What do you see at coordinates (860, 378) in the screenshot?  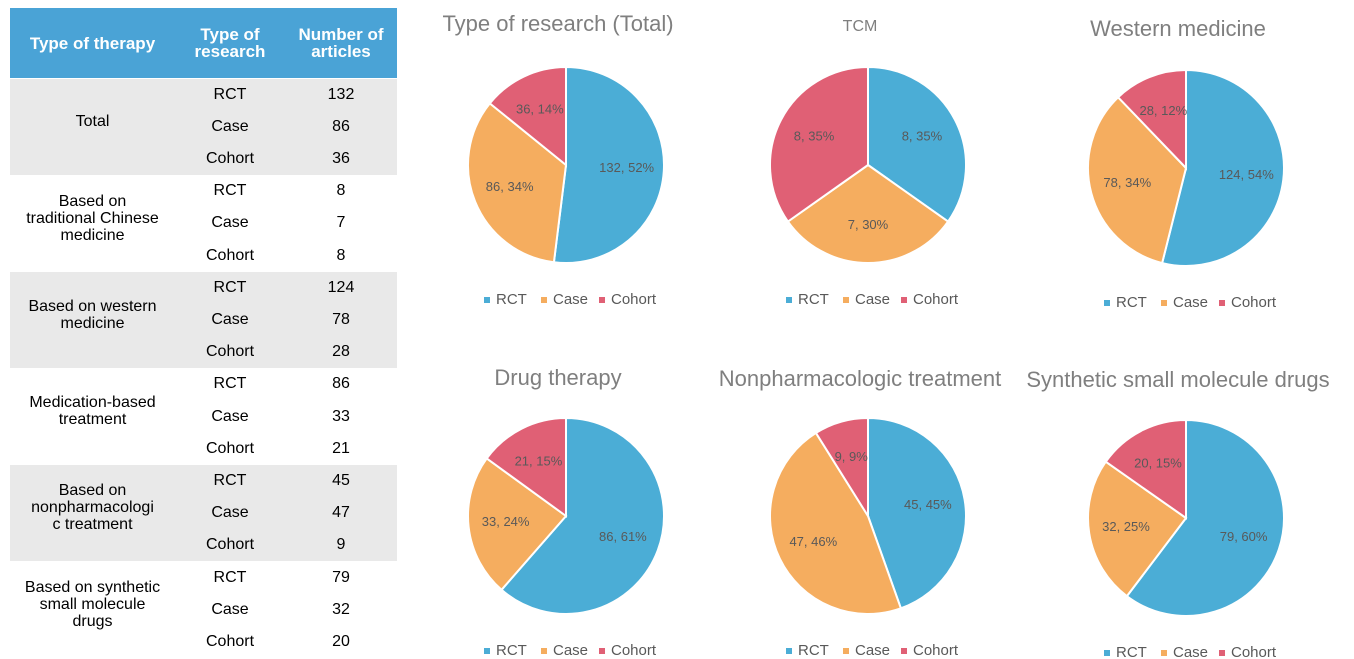 I see `chart-title: Nonpharmacologic treatment` at bounding box center [860, 378].